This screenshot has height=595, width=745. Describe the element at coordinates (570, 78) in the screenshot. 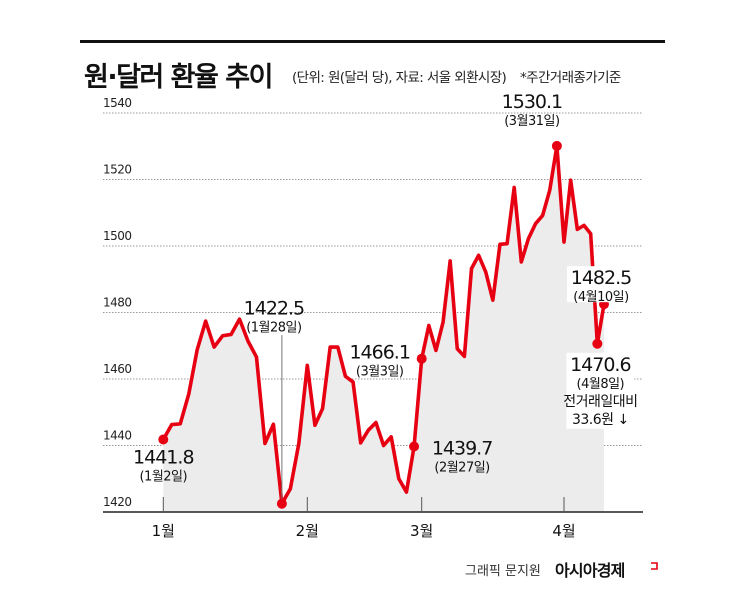

I see `chart-note: *주간거래종가기준` at that location.